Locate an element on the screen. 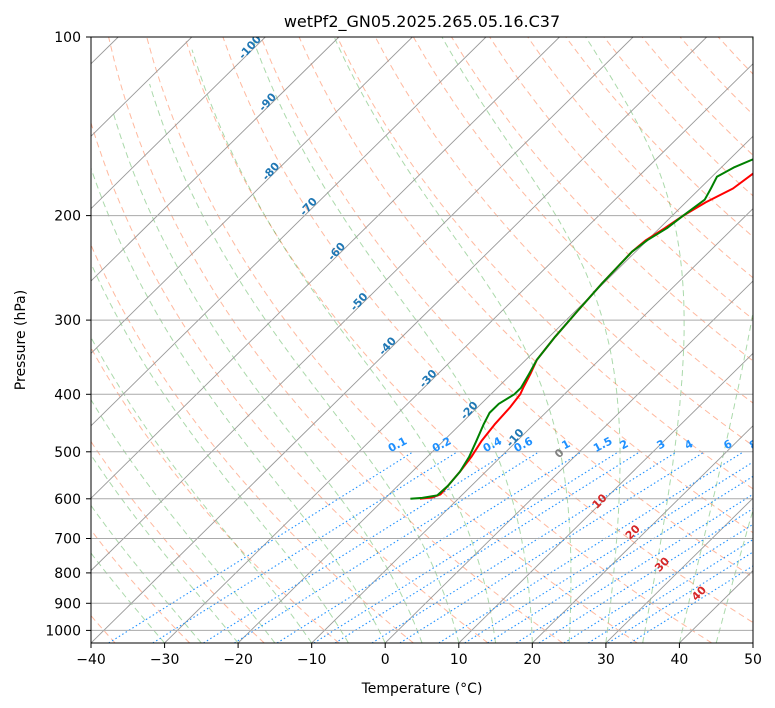  isotherm-label: -80 is located at coordinates (270, 171).